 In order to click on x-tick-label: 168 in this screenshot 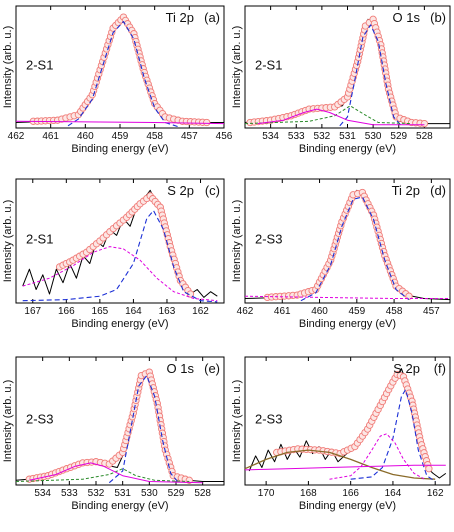, I will do `click(308, 493)`.